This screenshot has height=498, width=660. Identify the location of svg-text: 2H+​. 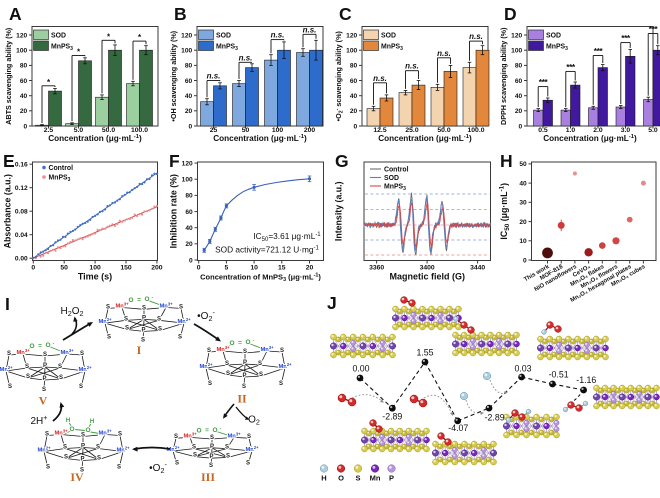
(39, 420).